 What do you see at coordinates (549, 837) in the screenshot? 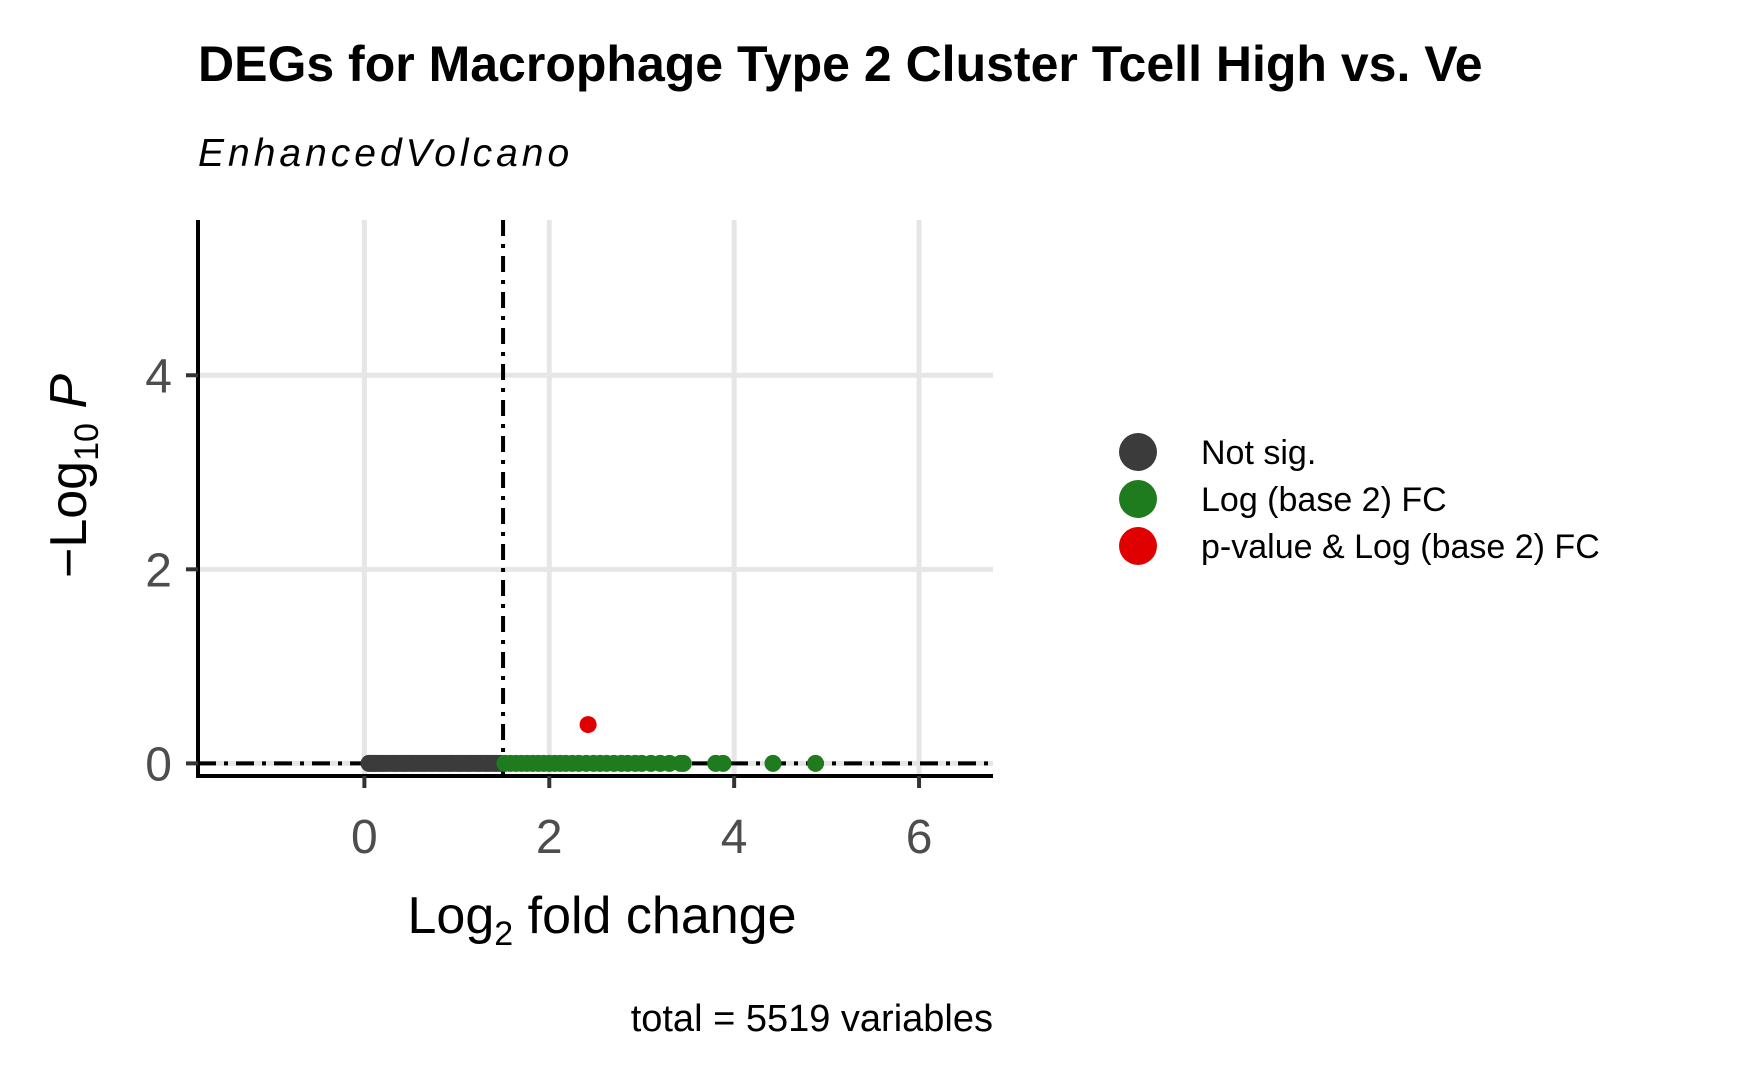
I see `x-tick-label: 2` at bounding box center [549, 837].